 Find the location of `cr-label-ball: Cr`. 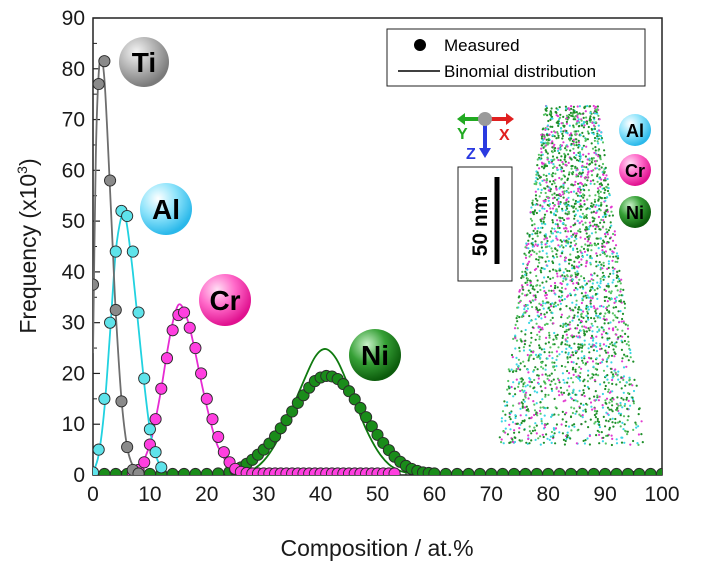

cr-label-ball: Cr is located at coordinates (225, 300).